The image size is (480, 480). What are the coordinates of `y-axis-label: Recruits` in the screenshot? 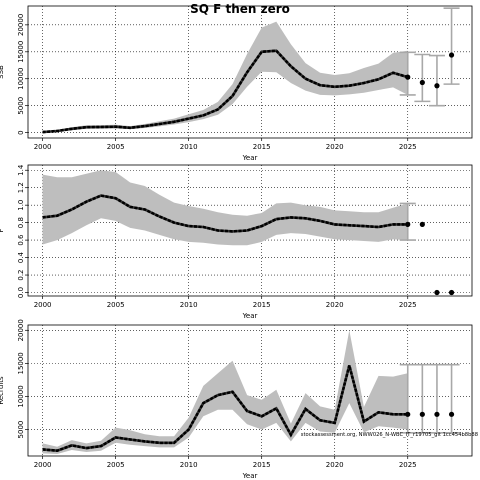 It's located at (2, 390).